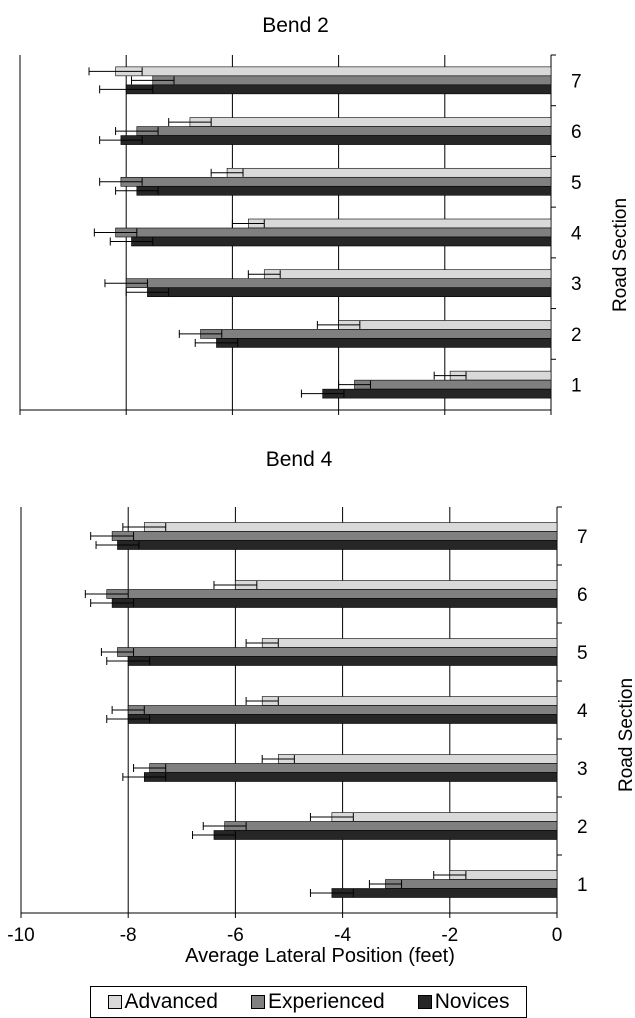 Image resolution: width=635 pixels, height=1018 pixels. I want to click on legend-label-experienced: Experienced, so click(326, 1001).